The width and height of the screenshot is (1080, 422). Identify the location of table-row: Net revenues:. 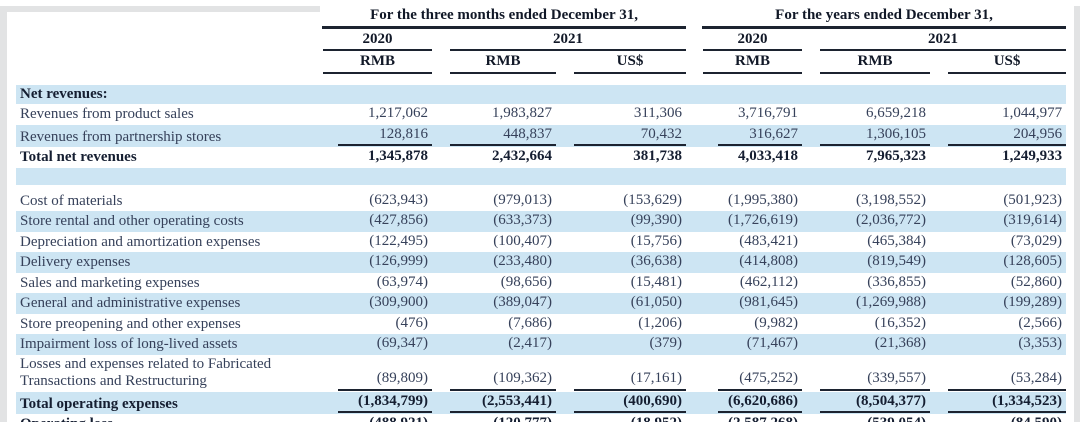
(541, 94).